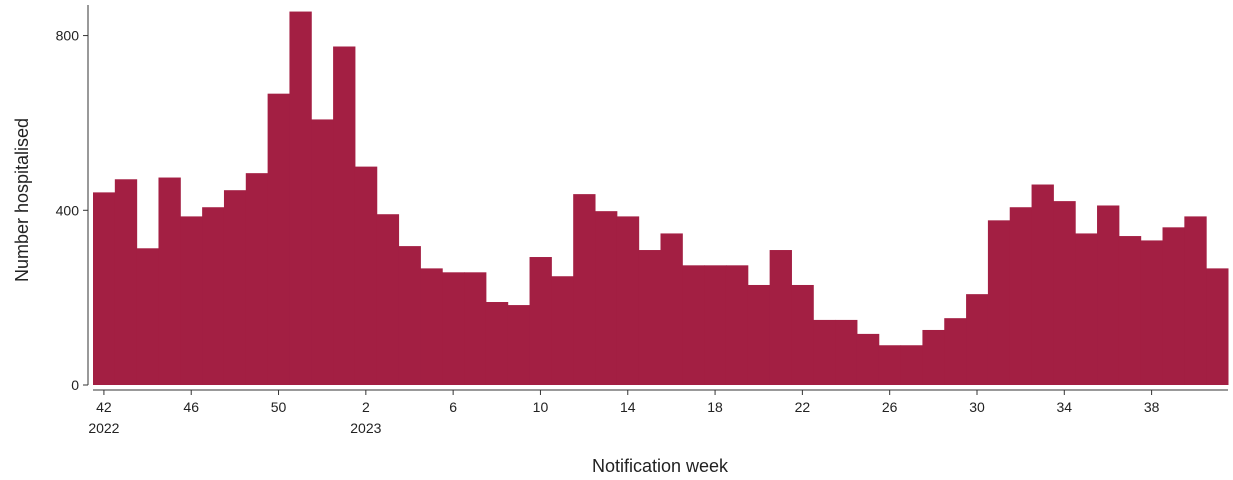 This screenshot has width=1233, height=480. I want to click on x-tick-label-line: 14, so click(628, 407).